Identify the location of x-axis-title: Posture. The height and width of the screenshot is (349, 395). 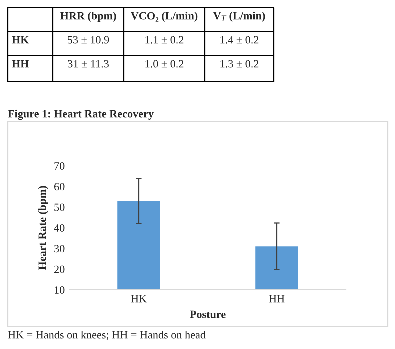
(208, 314).